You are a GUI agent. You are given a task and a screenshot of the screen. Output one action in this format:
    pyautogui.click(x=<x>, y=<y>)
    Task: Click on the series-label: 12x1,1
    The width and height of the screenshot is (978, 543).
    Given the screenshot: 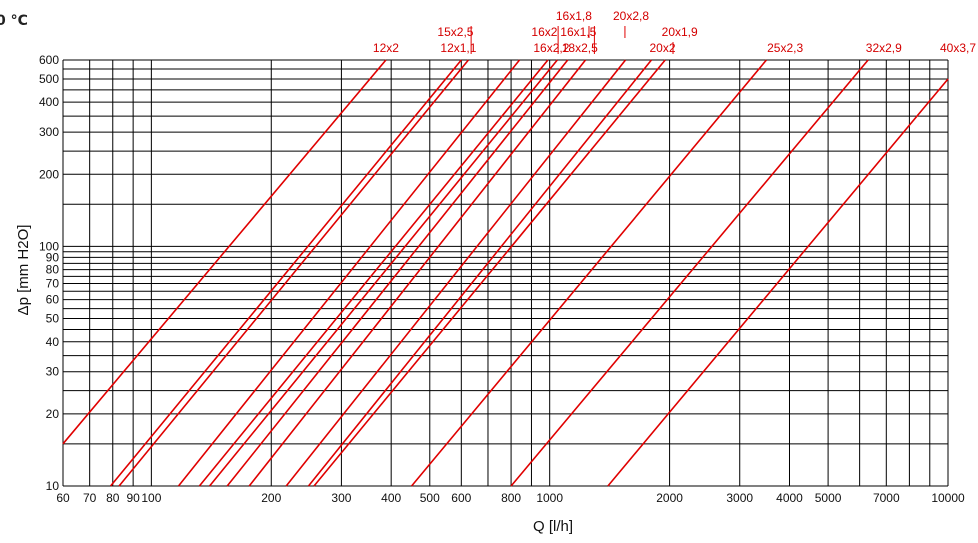 What is the action you would take?
    pyautogui.click(x=458, y=48)
    